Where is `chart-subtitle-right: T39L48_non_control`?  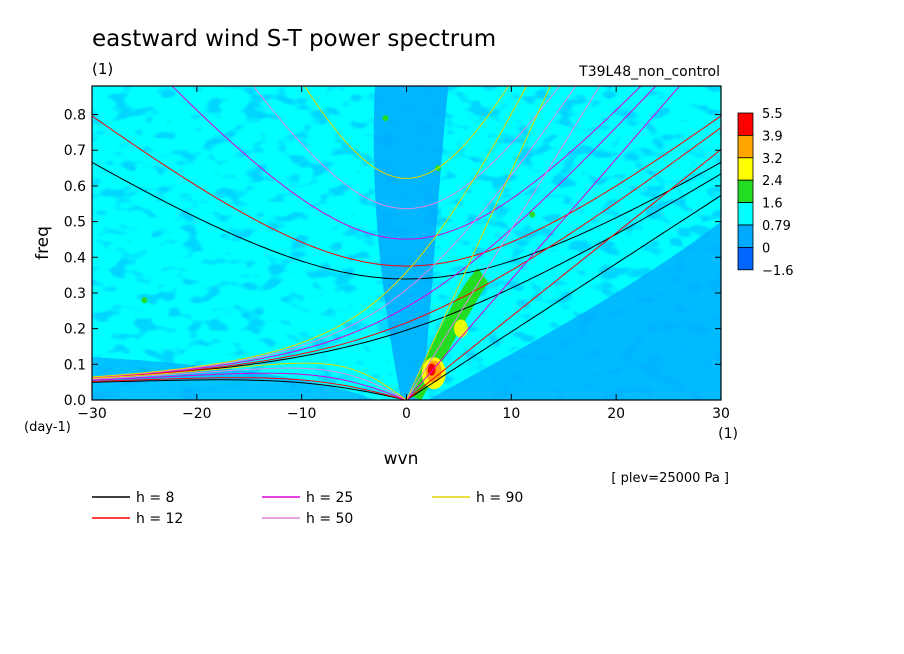 chart-subtitle-right: T39L48_non_control is located at coordinates (649, 72).